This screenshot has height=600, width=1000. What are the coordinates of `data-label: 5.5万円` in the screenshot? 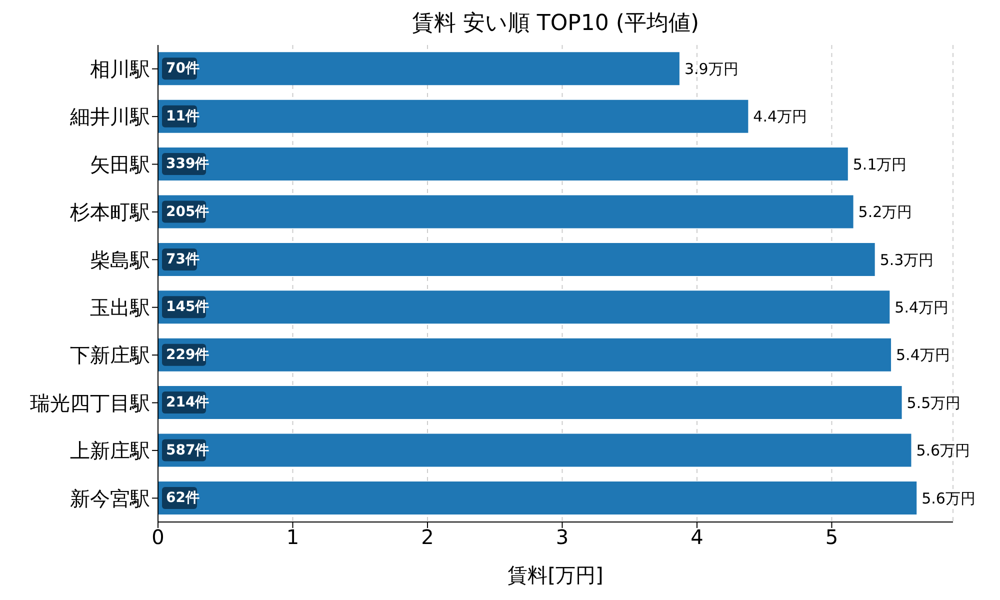 It's located at (933, 403).